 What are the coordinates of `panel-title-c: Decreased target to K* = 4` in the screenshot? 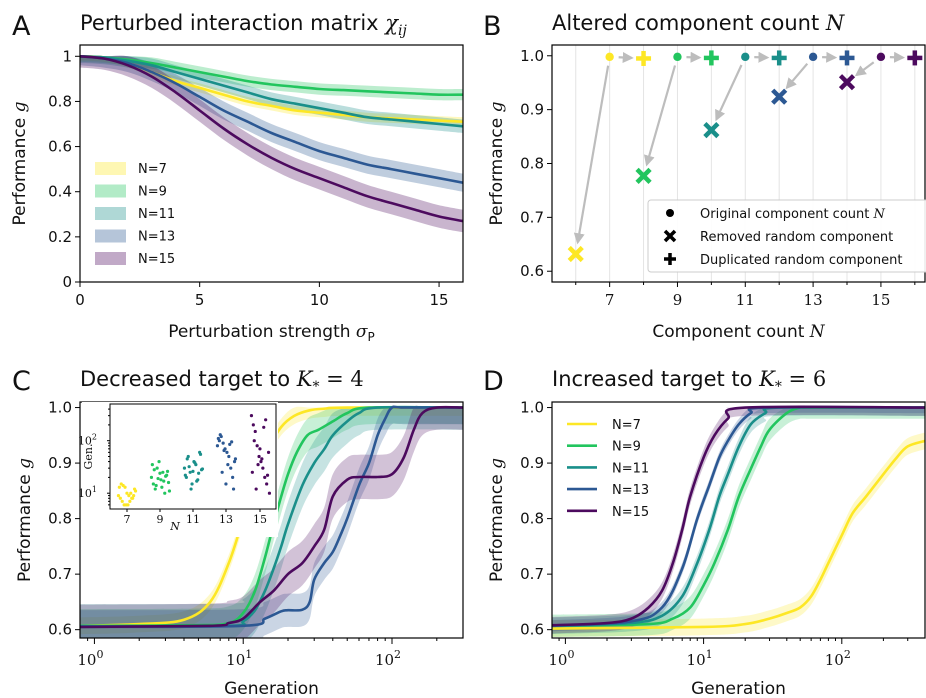 It's located at (222, 381).